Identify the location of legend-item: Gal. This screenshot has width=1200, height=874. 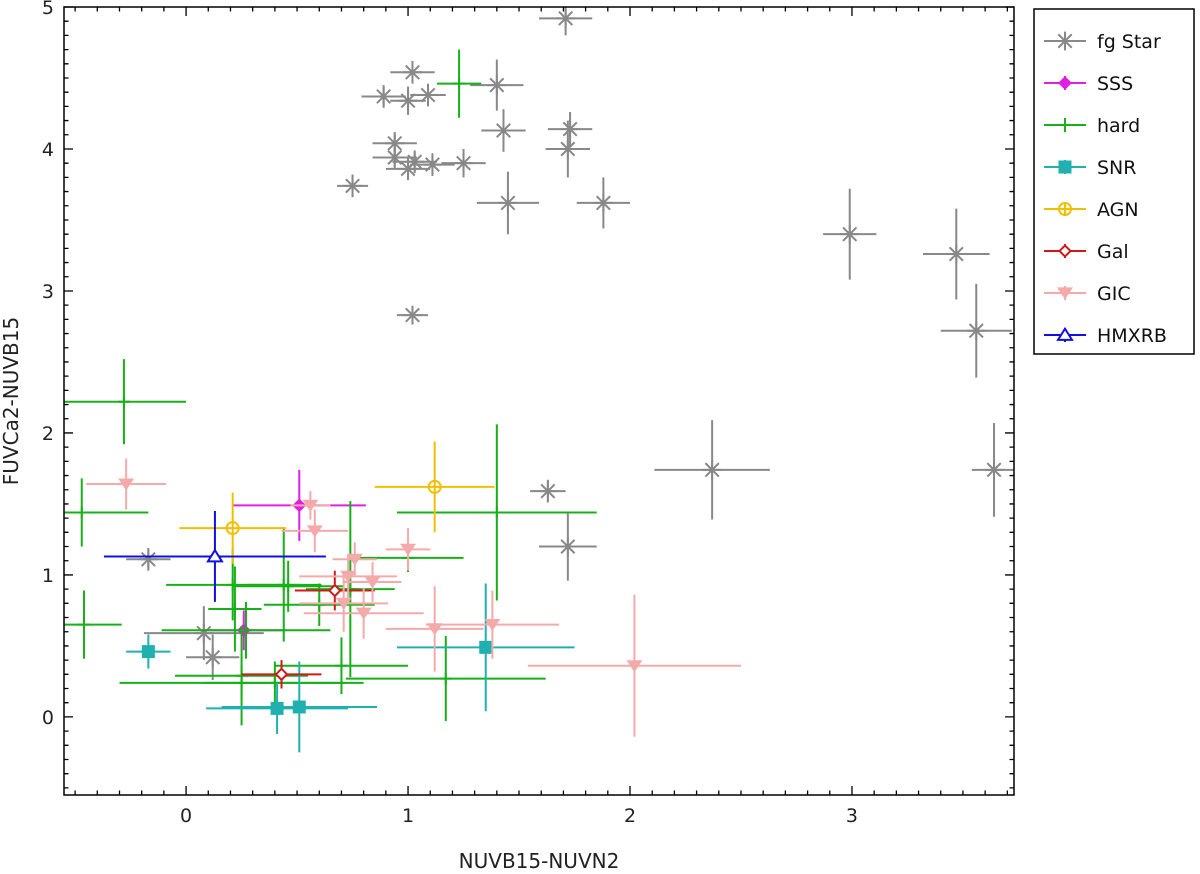
(1086, 252).